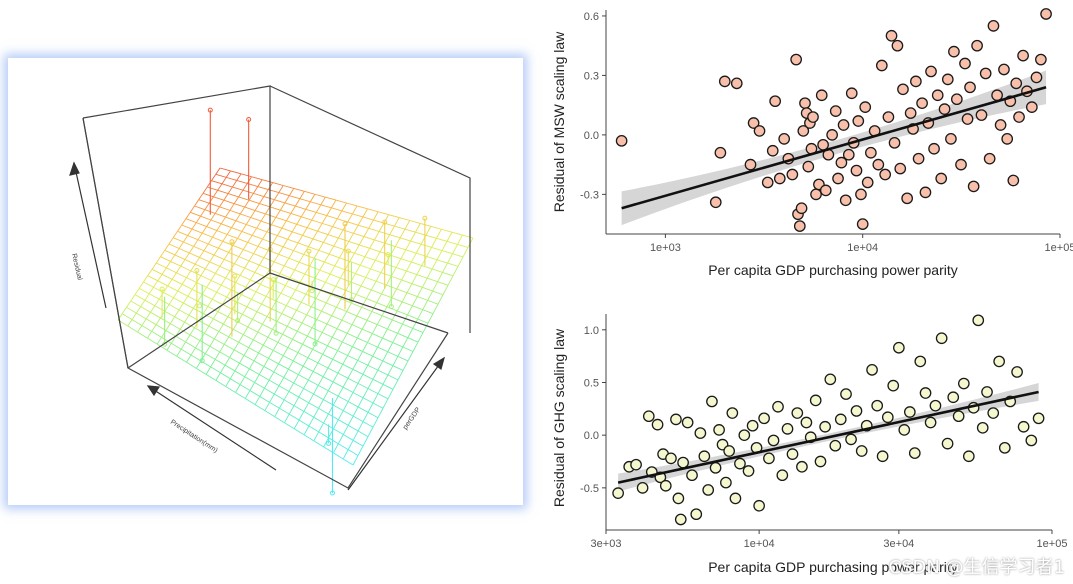  I want to click on box-edge-back-left, so click(176, 179).